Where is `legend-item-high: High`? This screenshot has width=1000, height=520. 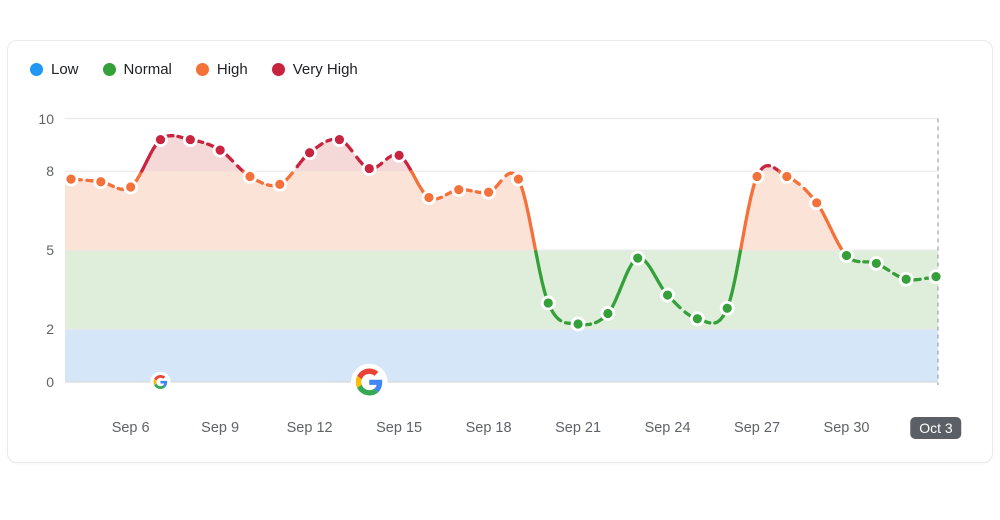 legend-item-high: High is located at coordinates (221, 69).